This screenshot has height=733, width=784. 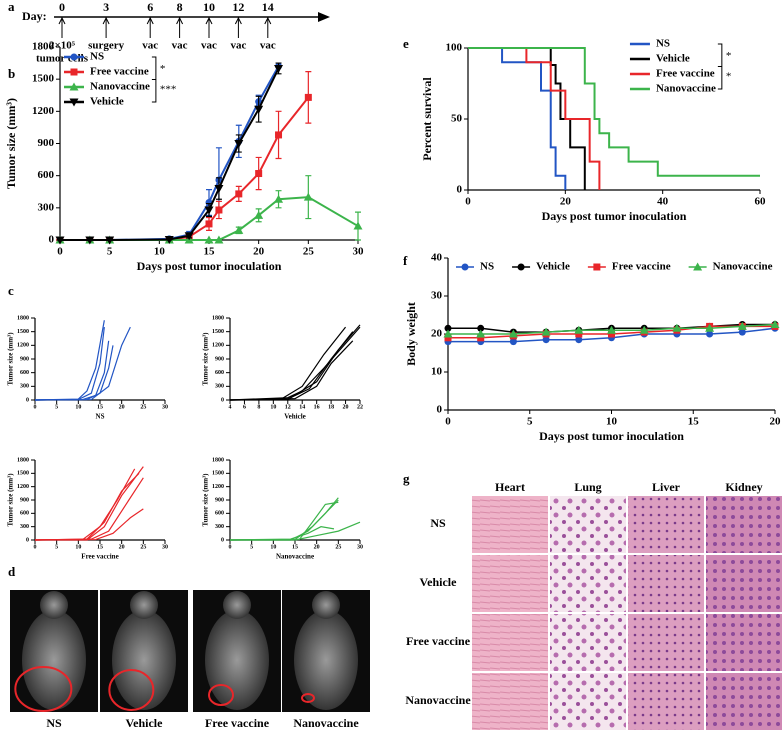 I want to click on y-tick-label: 1800, so click(x=23, y=318).